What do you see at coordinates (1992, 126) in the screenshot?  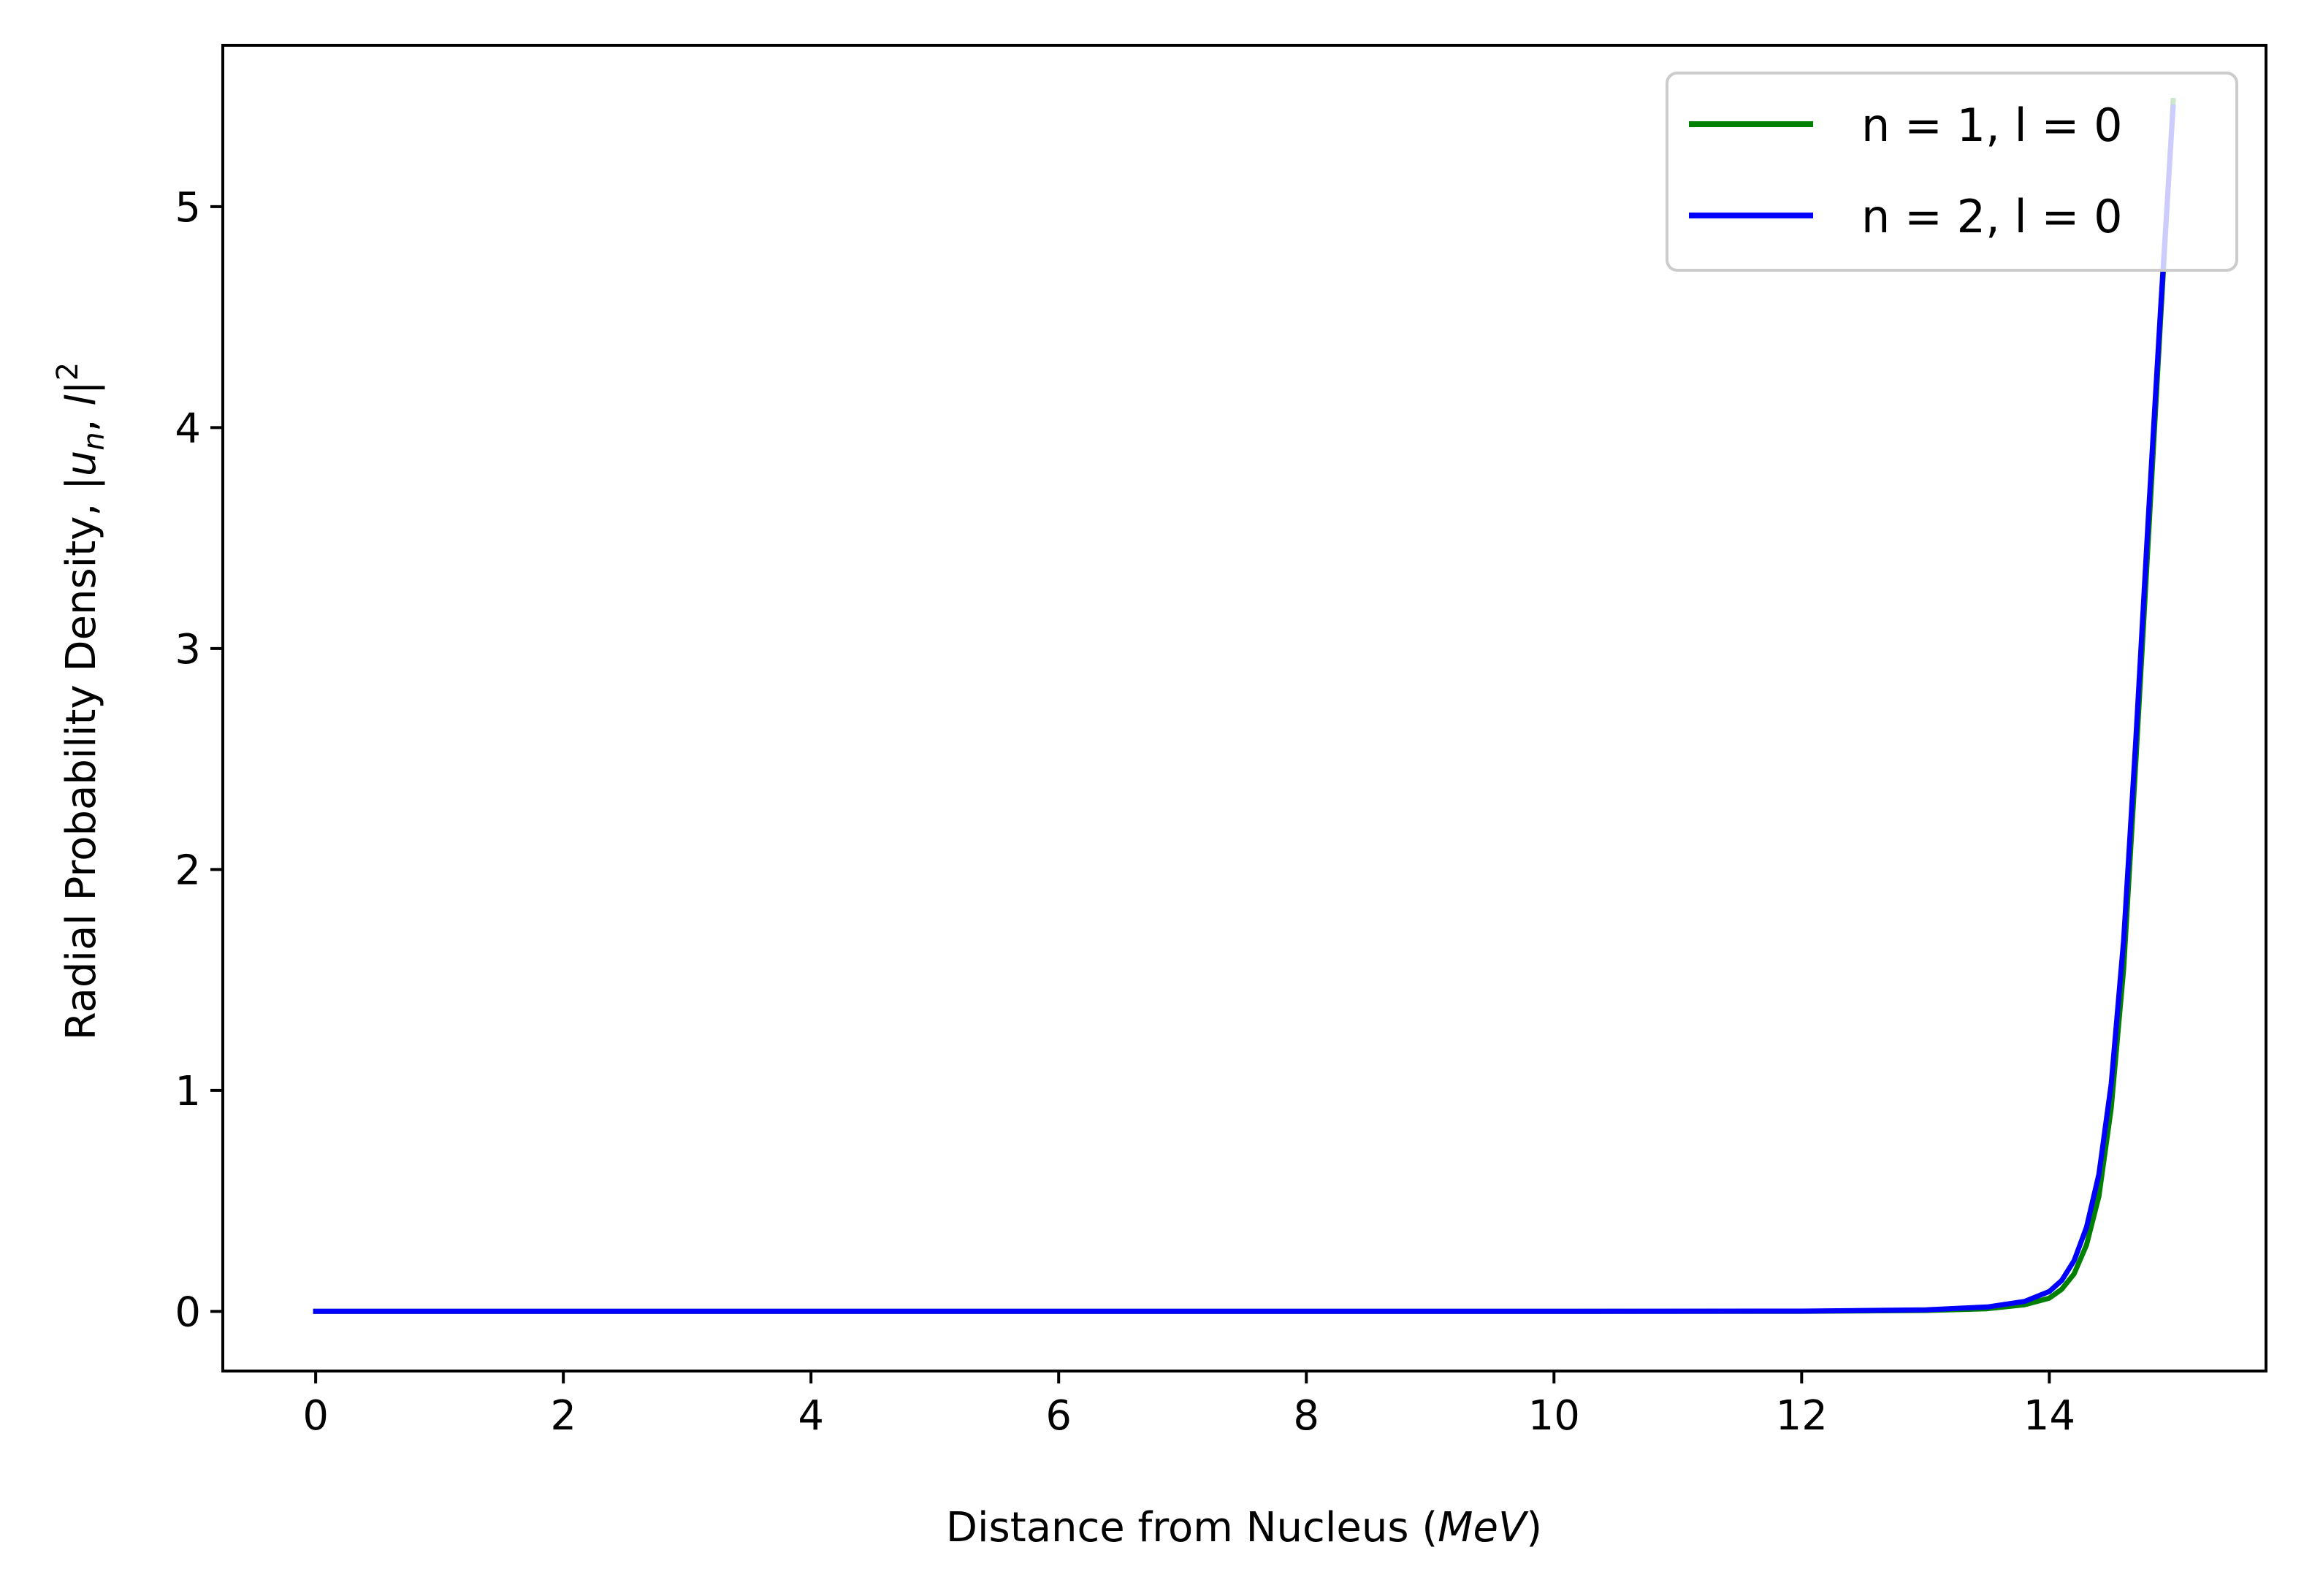 I see `legend-label-series-1: n = 1, l = 0` at bounding box center [1992, 126].